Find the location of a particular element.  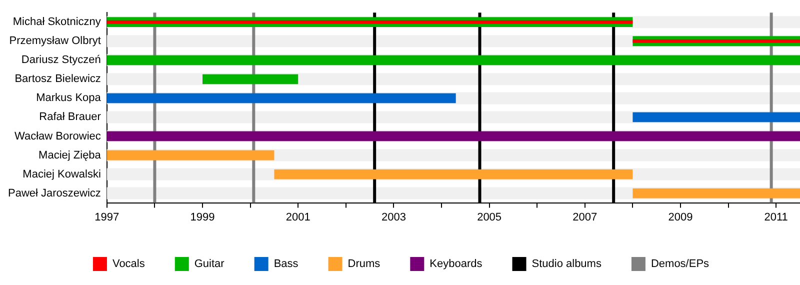

legend-label: Guitar is located at coordinates (209, 264).